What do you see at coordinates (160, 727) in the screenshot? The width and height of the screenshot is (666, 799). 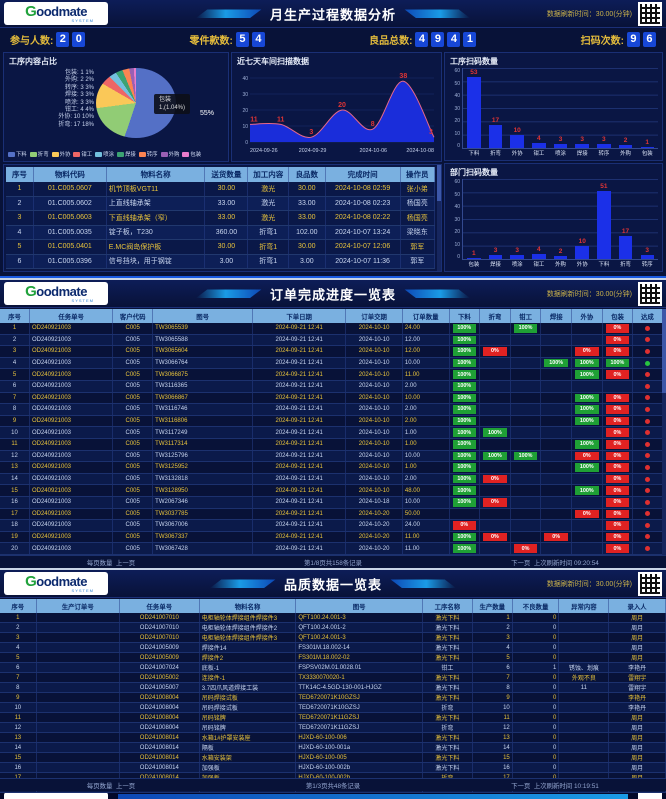 I see `table-cell: OD241008004` at bounding box center [160, 727].